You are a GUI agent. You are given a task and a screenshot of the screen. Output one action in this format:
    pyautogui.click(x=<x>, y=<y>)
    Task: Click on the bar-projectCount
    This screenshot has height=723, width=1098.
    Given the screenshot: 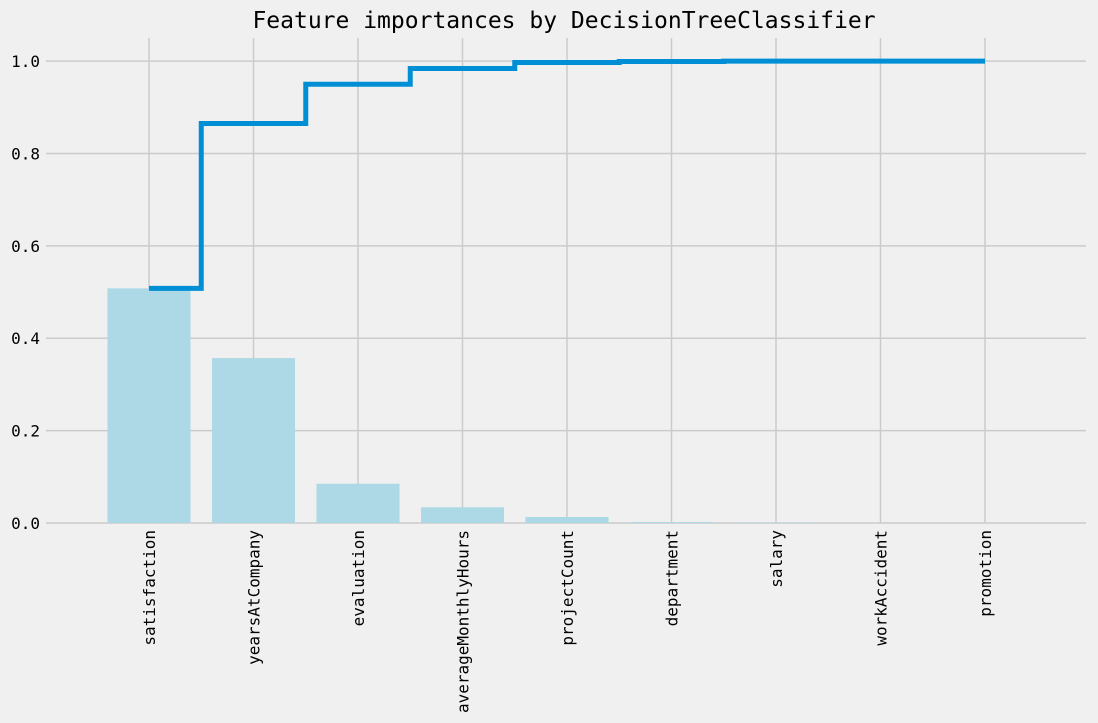 What is the action you would take?
    pyautogui.click(x=567, y=519)
    